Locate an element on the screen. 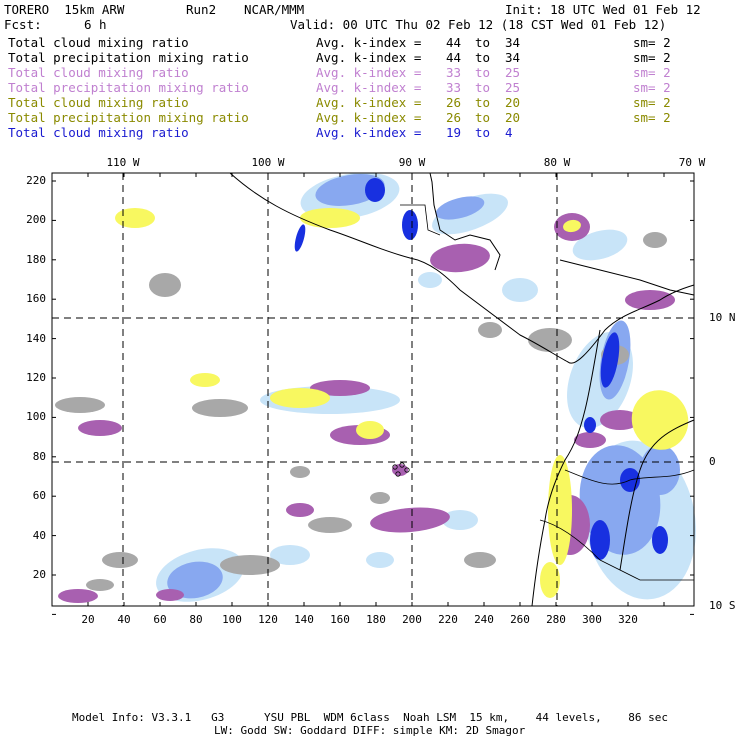 This screenshot has height=740, width=740. latitude-label: 10 S is located at coordinates (722, 605).